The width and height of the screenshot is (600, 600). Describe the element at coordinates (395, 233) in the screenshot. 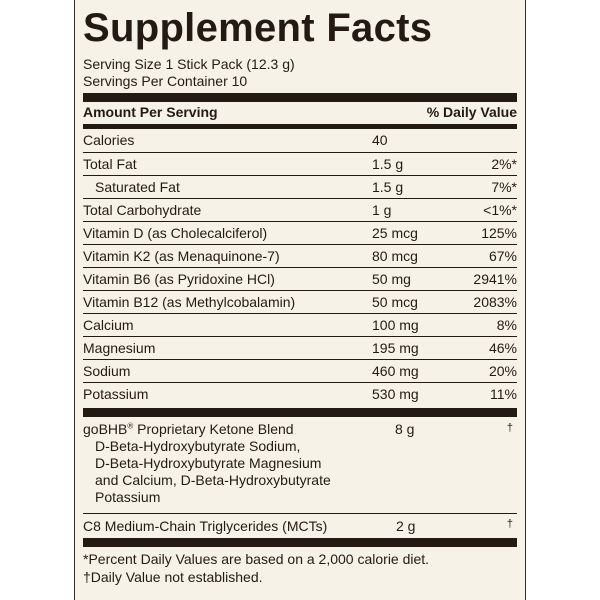

I see `nutrient-amount: 25 mcg` at that location.